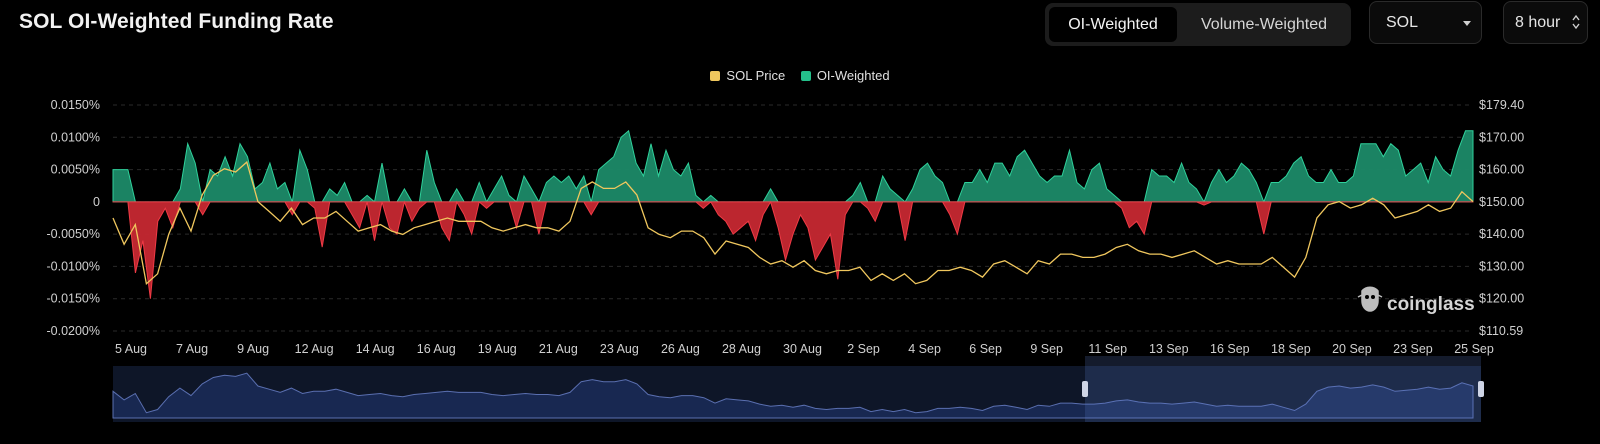 The image size is (1600, 444). Describe the element at coordinates (1291, 349) in the screenshot. I see `x-tick-label: 18 Sep` at that location.